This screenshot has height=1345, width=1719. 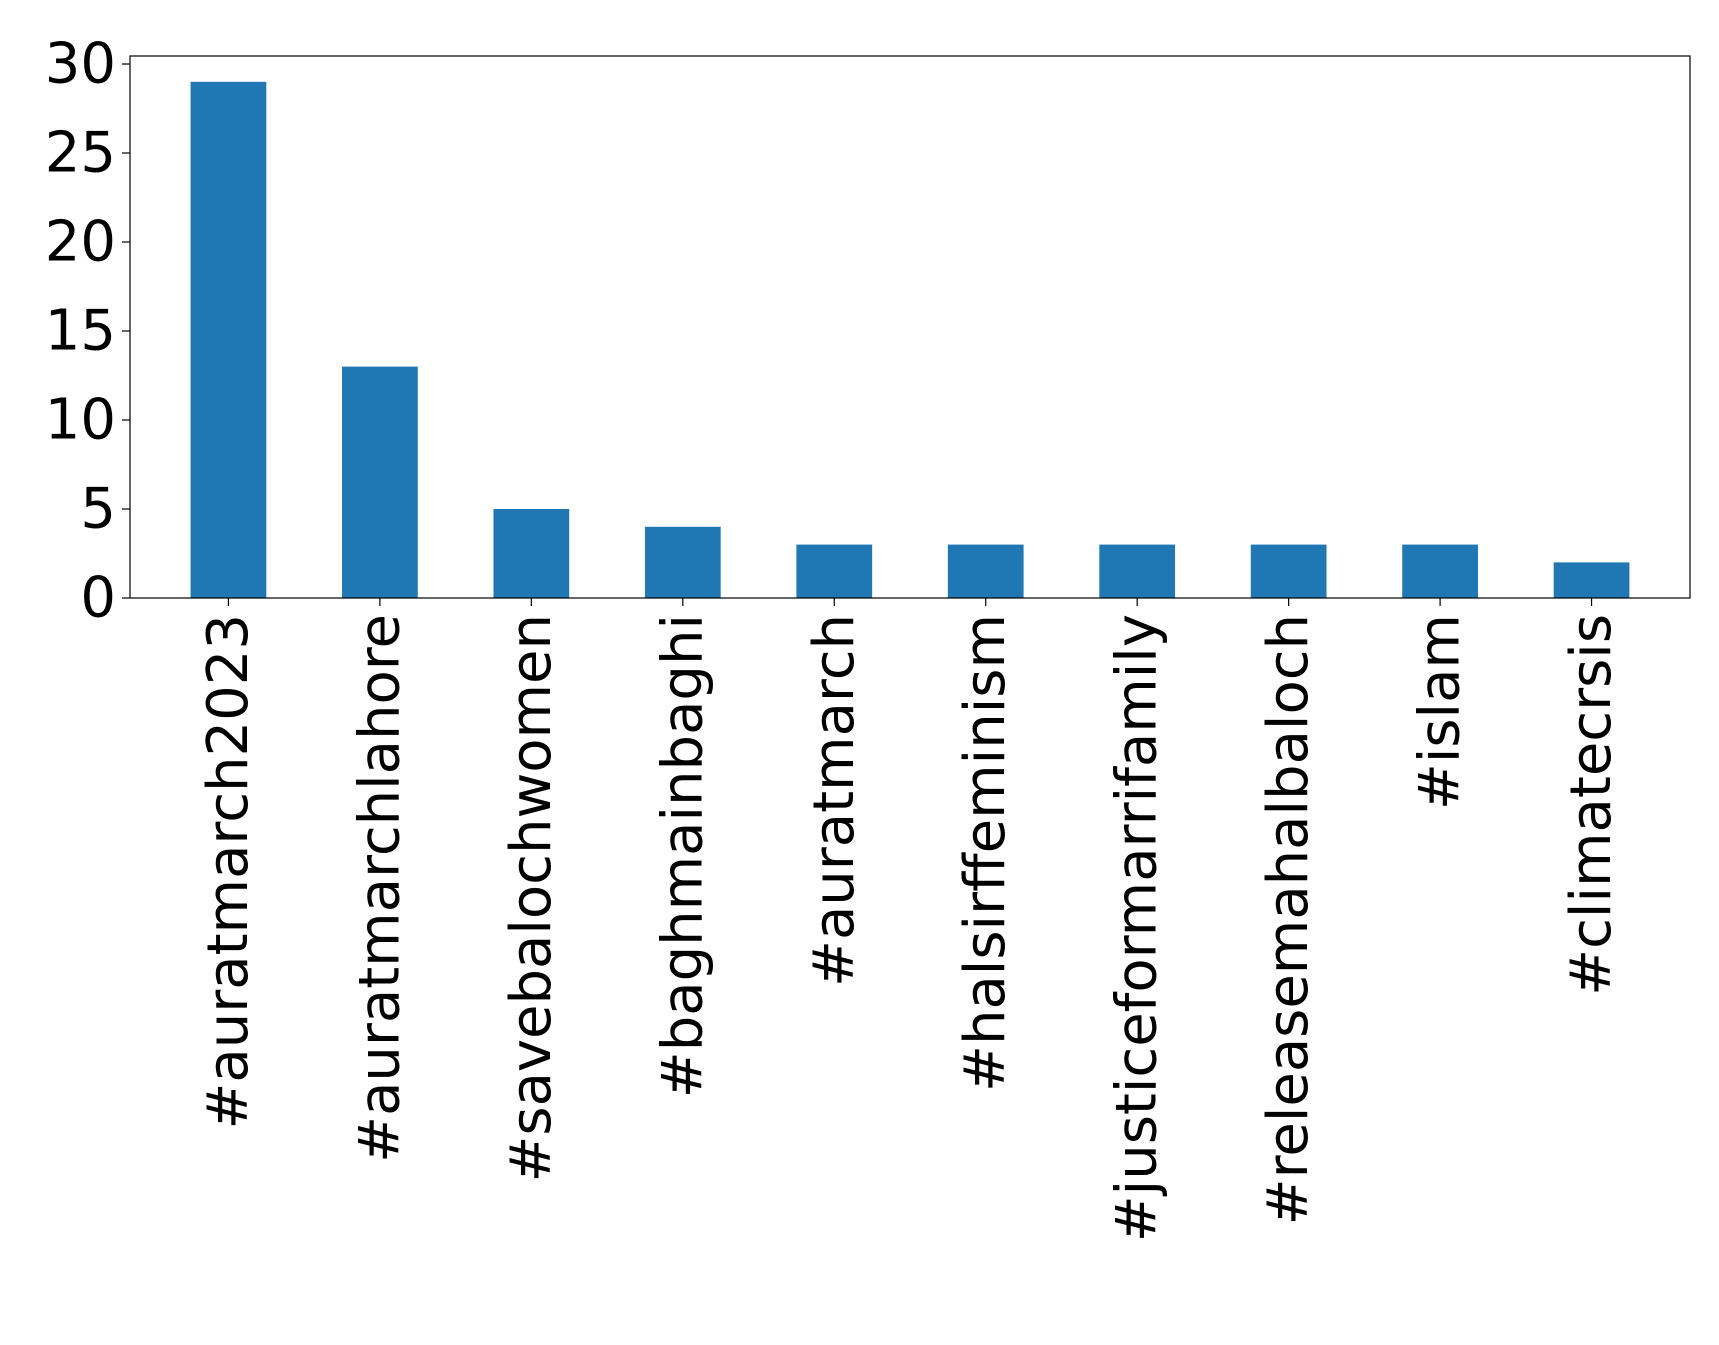 I want to click on y-axis: 0 5 10 15 20 25 30, so click(x=87, y=331).